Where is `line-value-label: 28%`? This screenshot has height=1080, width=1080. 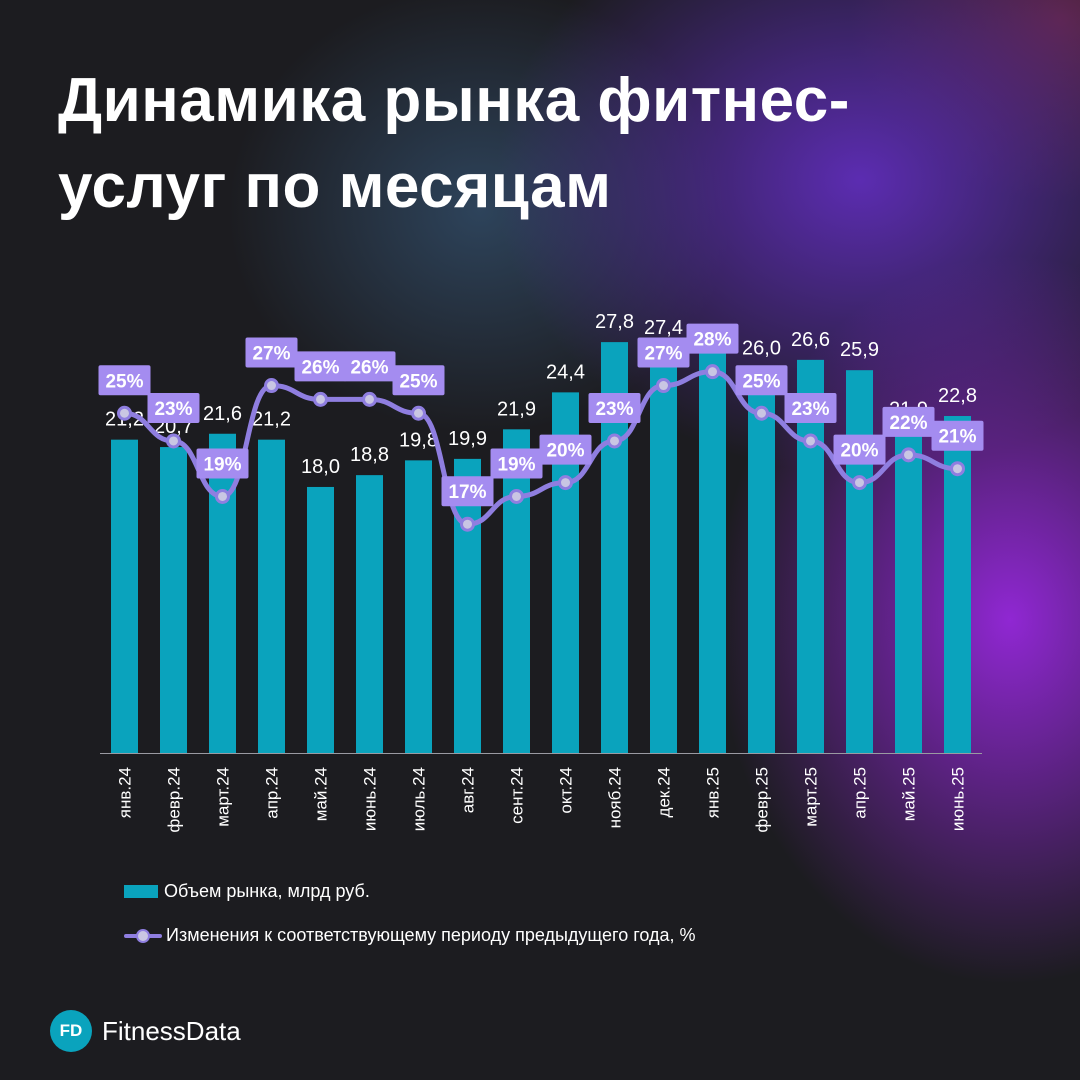
line-value-label: 28% is located at coordinates (712, 340).